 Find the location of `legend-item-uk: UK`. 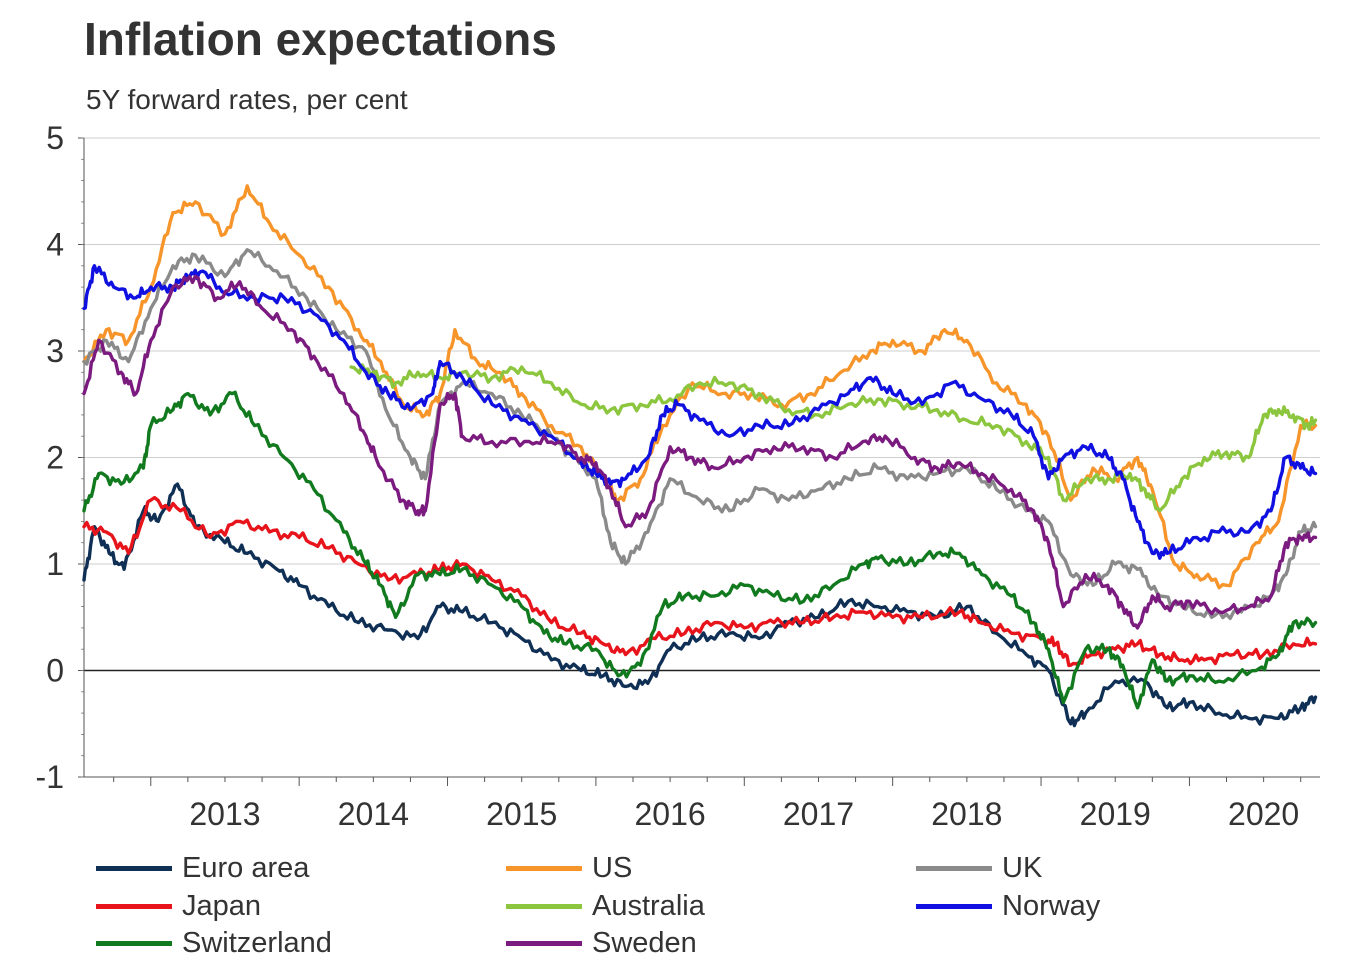

legend-item-uk: UK is located at coordinates (979, 868).